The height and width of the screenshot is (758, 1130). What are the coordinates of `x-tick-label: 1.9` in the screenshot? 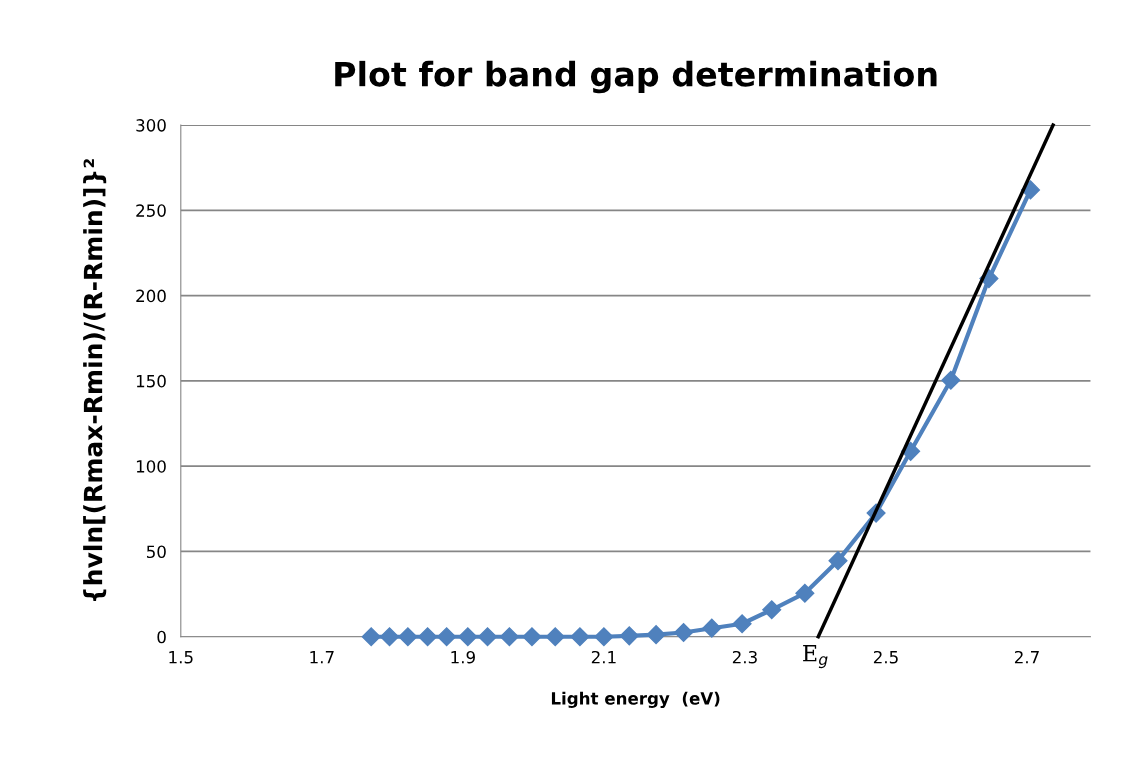 It's located at (463, 657).